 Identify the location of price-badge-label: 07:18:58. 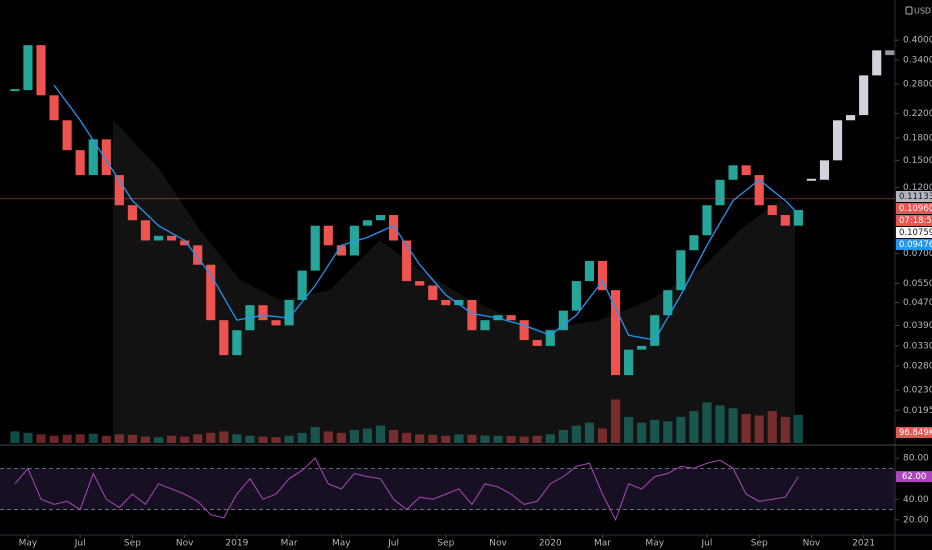
(915, 221).